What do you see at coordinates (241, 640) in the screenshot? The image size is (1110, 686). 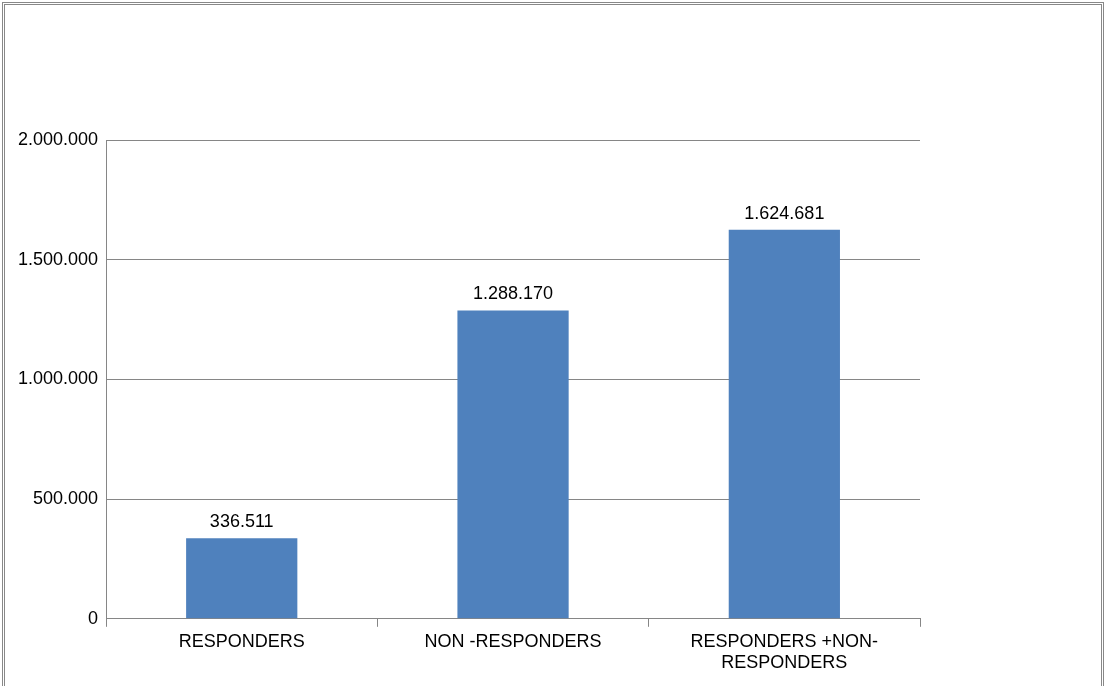 I see `x-tick-label: RESPONDERS` at bounding box center [241, 640].